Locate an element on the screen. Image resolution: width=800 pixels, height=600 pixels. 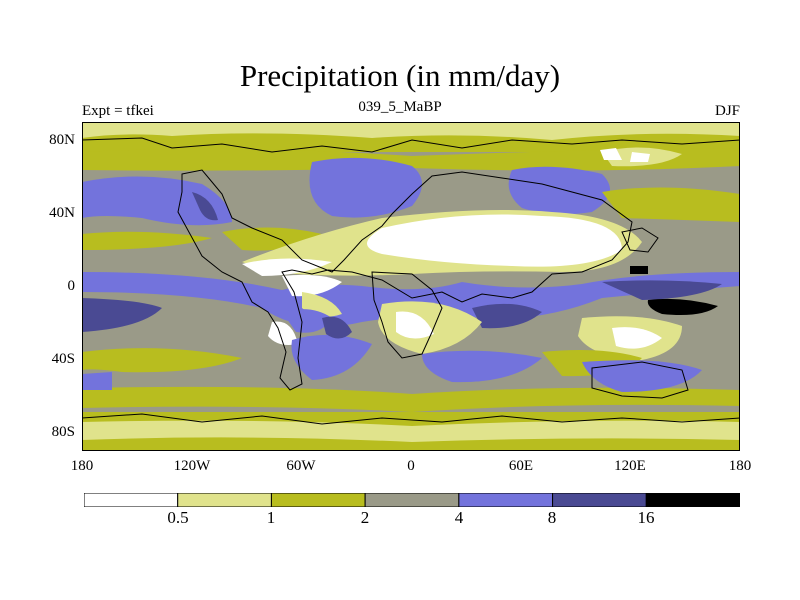
time-label: 039_5_MaBP is located at coordinates (400, 107).